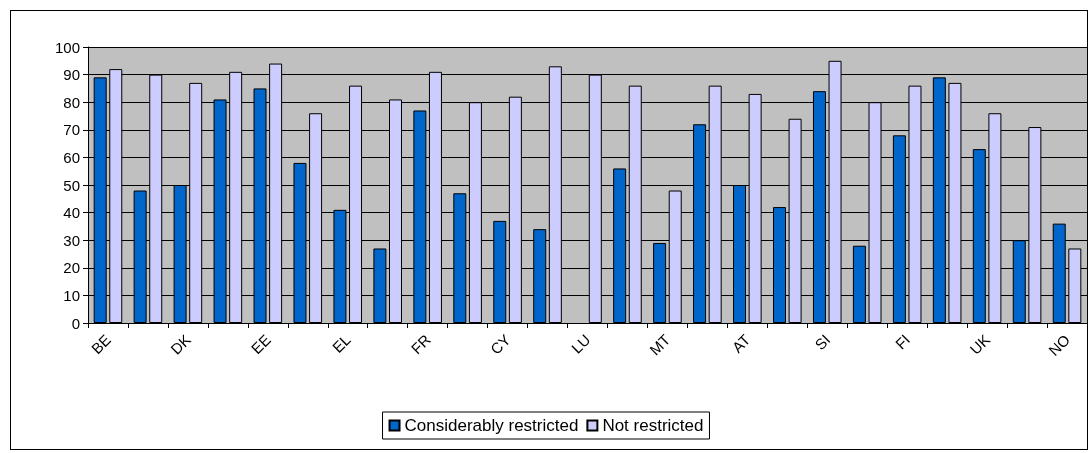  Describe the element at coordinates (71, 75) in the screenshot. I see `y-tick-label: 90` at that location.